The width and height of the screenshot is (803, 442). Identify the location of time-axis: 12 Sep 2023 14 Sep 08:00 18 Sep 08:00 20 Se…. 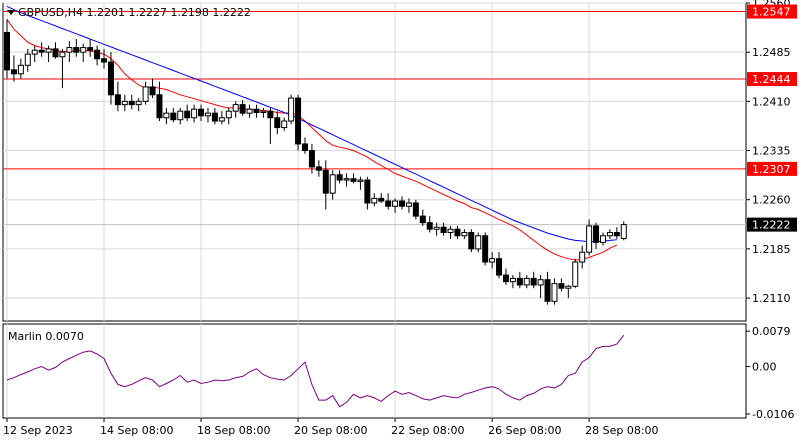
(331, 427).